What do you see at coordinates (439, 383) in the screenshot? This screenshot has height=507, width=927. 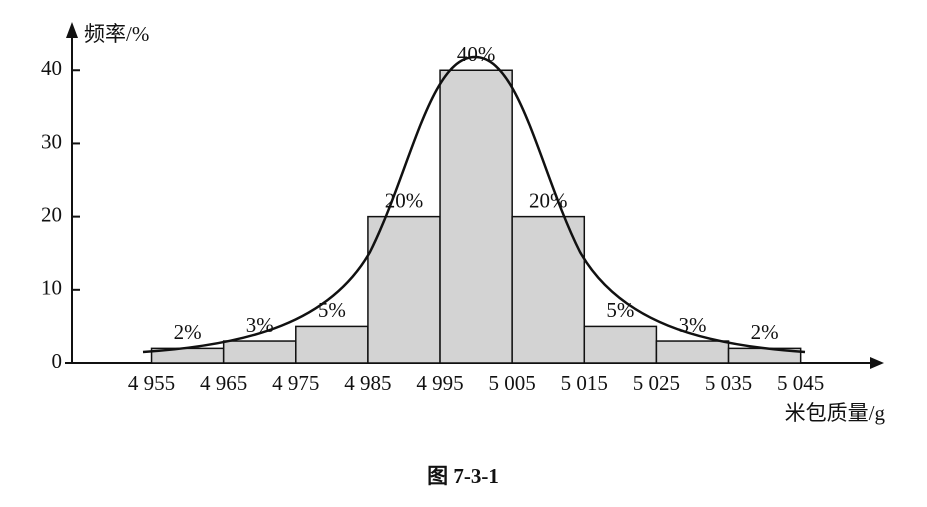 I see `x-tick-label: 4 995` at bounding box center [439, 383].